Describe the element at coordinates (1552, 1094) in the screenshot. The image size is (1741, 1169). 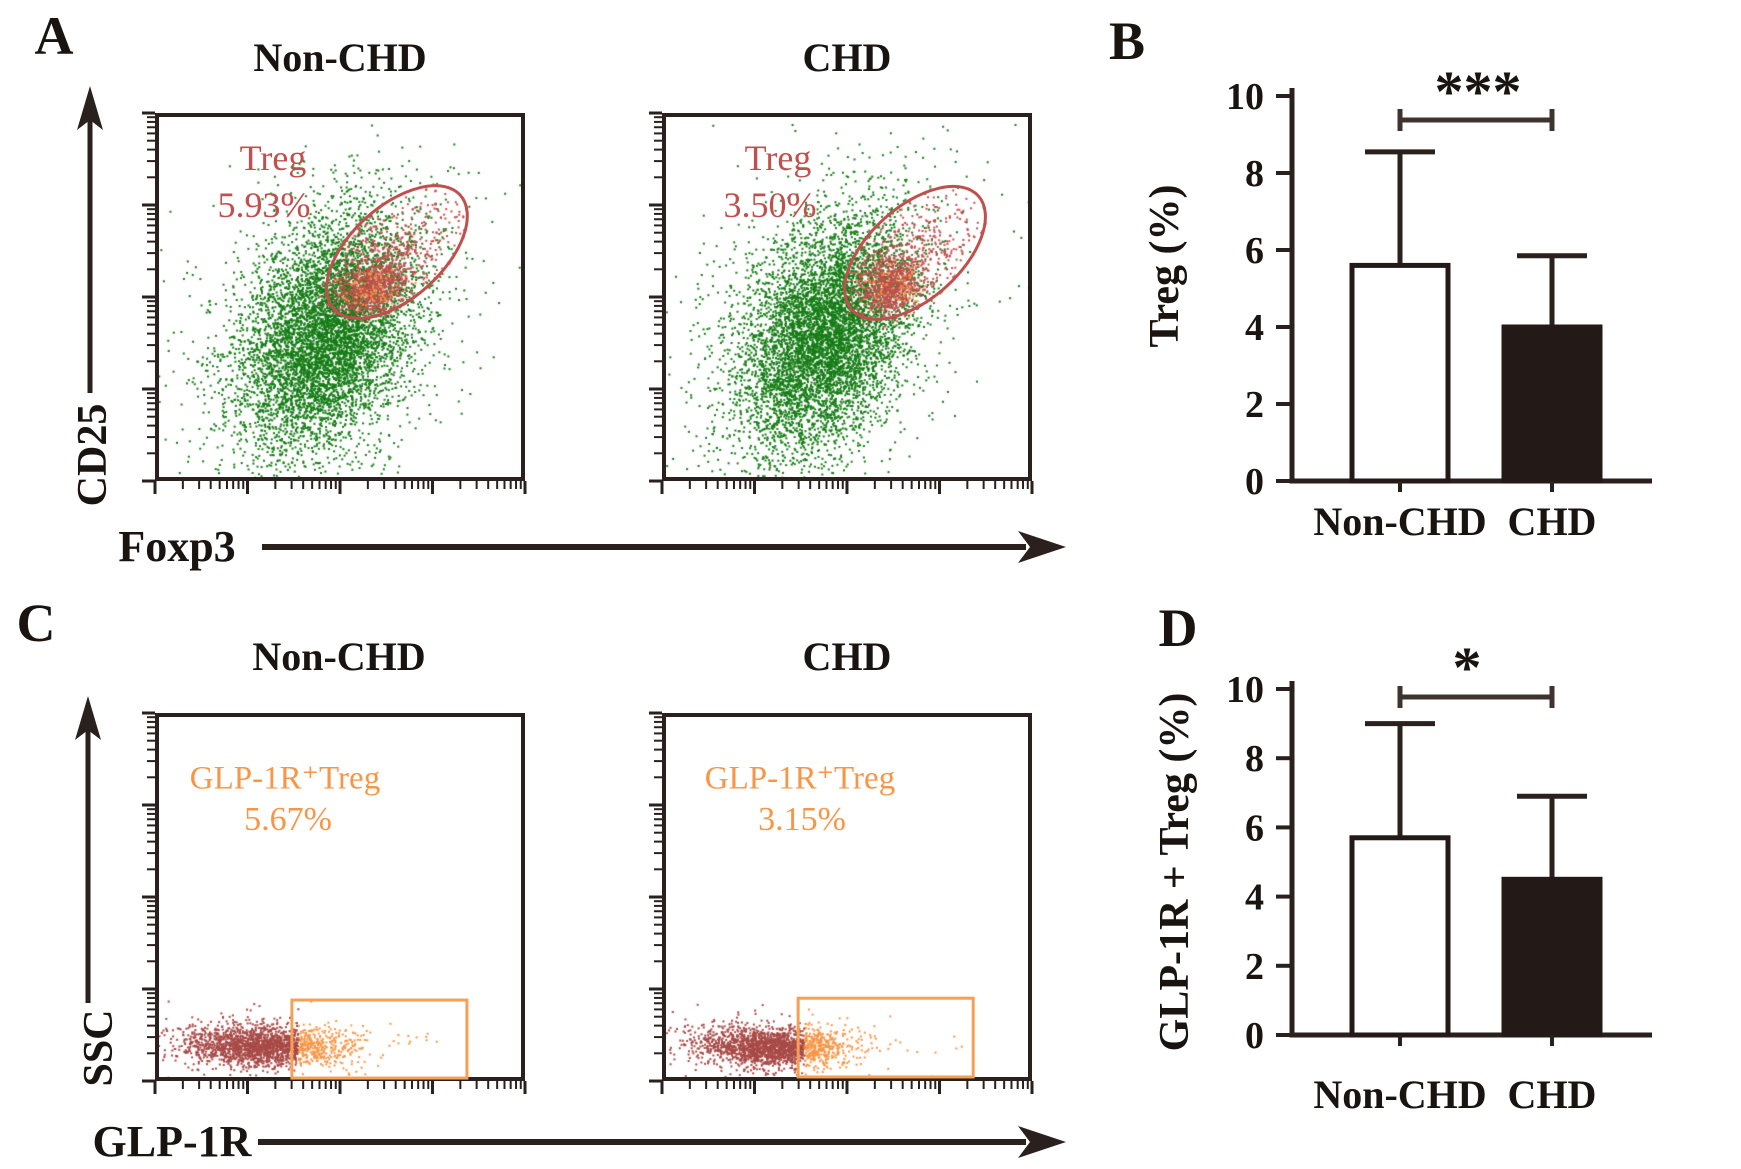
I see `category-label-d-chd: CHD` at that location.